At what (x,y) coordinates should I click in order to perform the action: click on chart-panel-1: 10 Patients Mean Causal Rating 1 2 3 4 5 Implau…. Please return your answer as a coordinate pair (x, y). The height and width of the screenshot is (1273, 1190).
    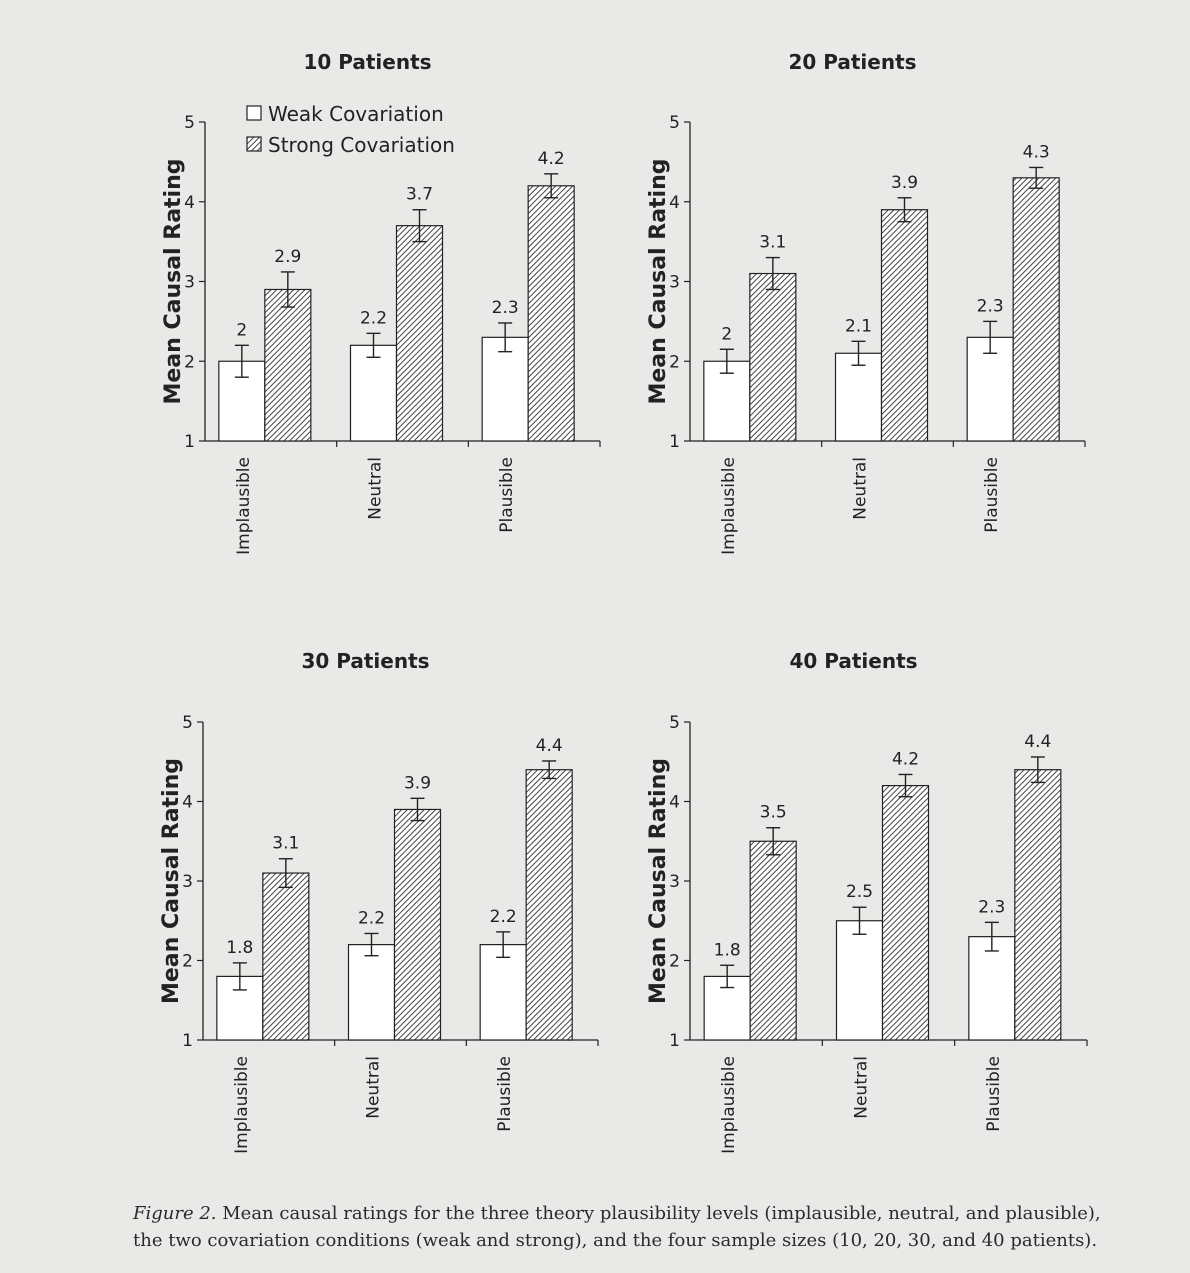
    Looking at the image, I should click on (381, 302).